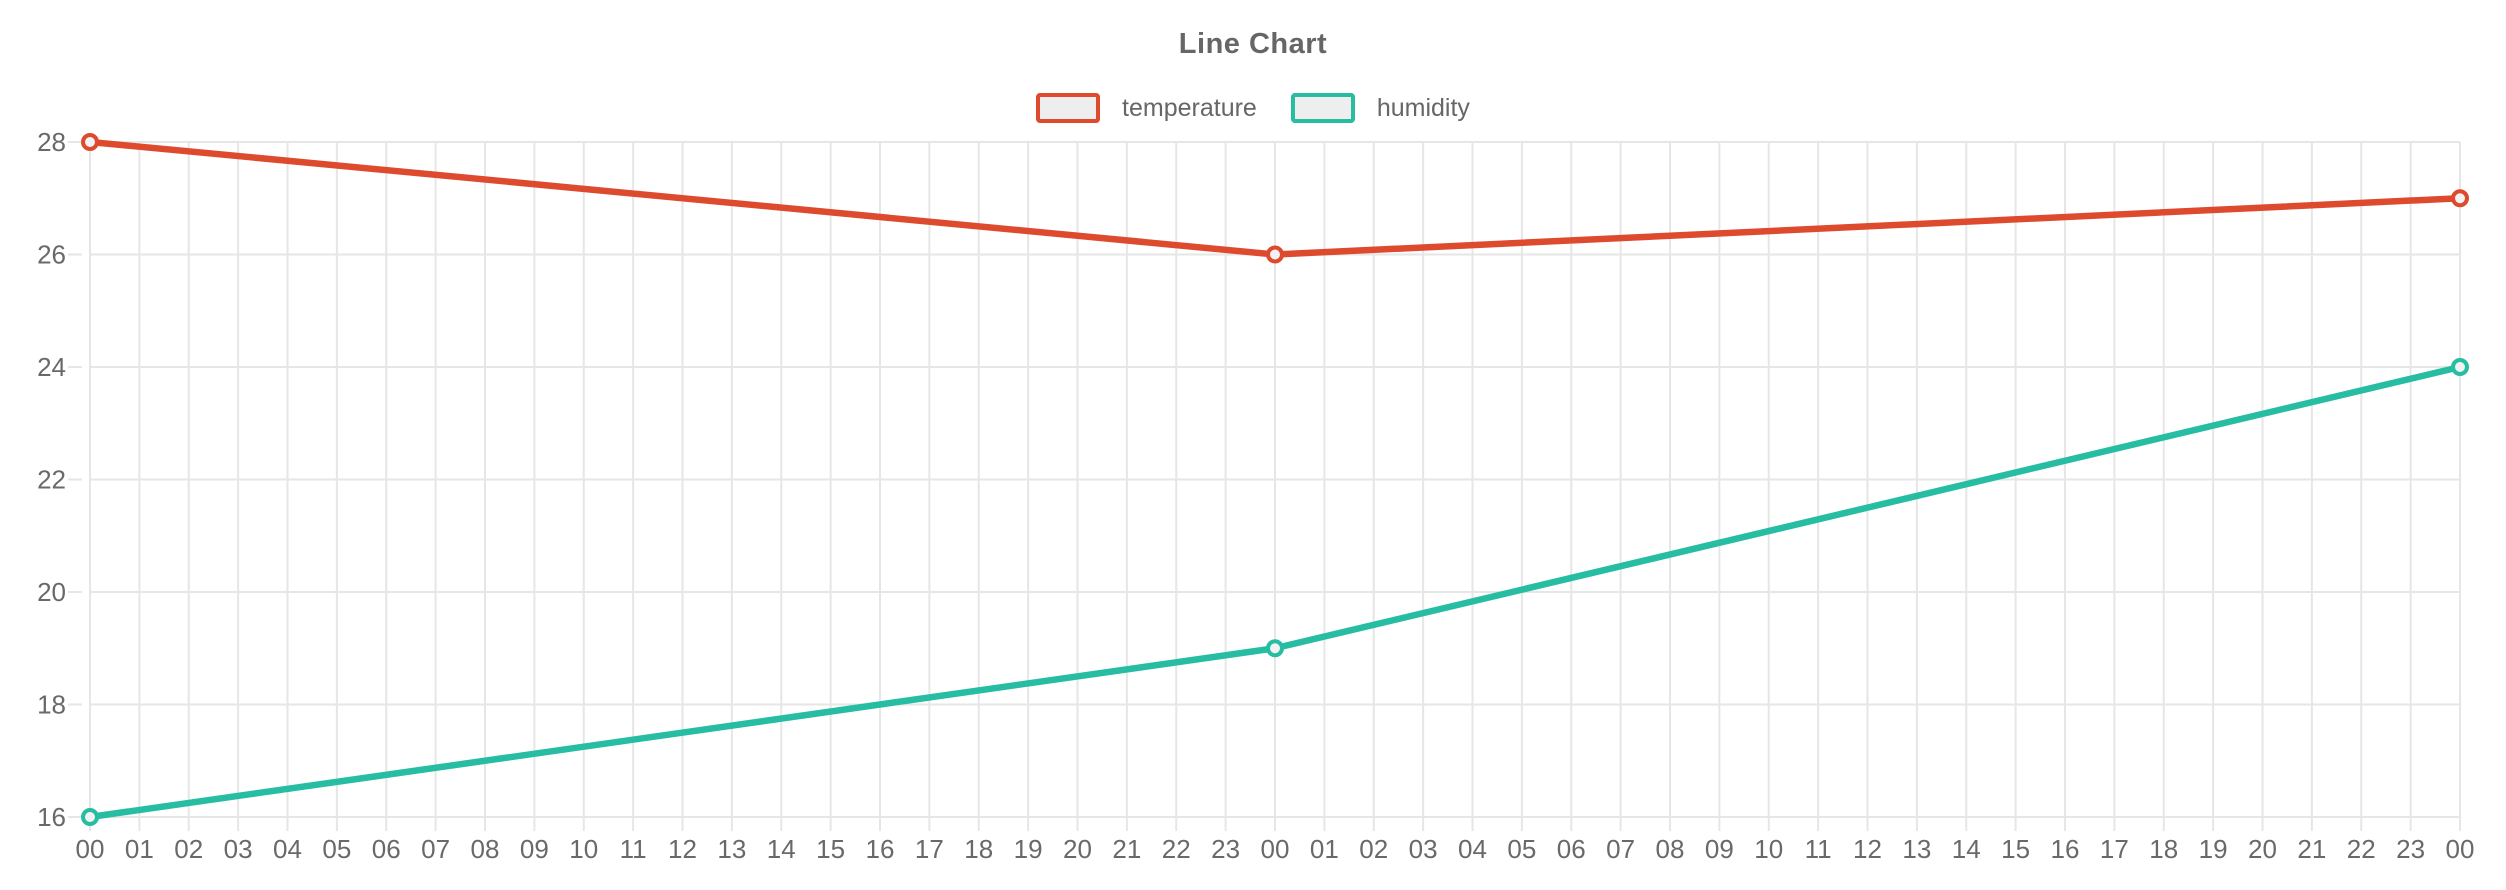 The width and height of the screenshot is (2506, 890). I want to click on y-tick-label: 28, so click(51, 142).